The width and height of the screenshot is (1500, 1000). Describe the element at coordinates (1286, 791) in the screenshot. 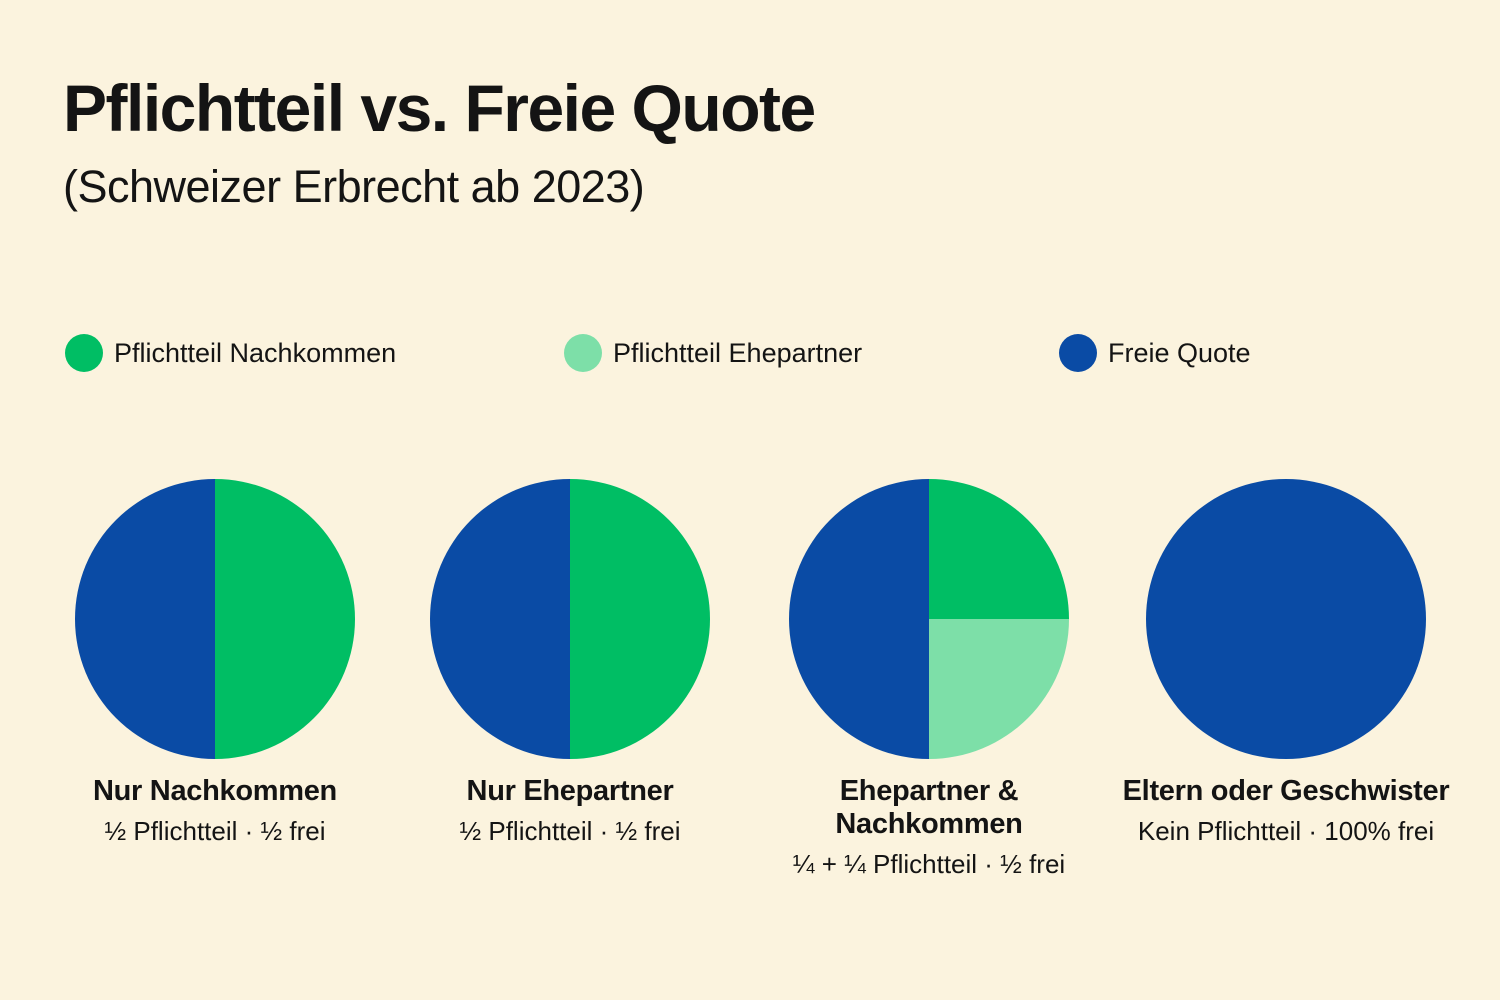

I see `pie-title: Eltern oder Geschwister` at that location.